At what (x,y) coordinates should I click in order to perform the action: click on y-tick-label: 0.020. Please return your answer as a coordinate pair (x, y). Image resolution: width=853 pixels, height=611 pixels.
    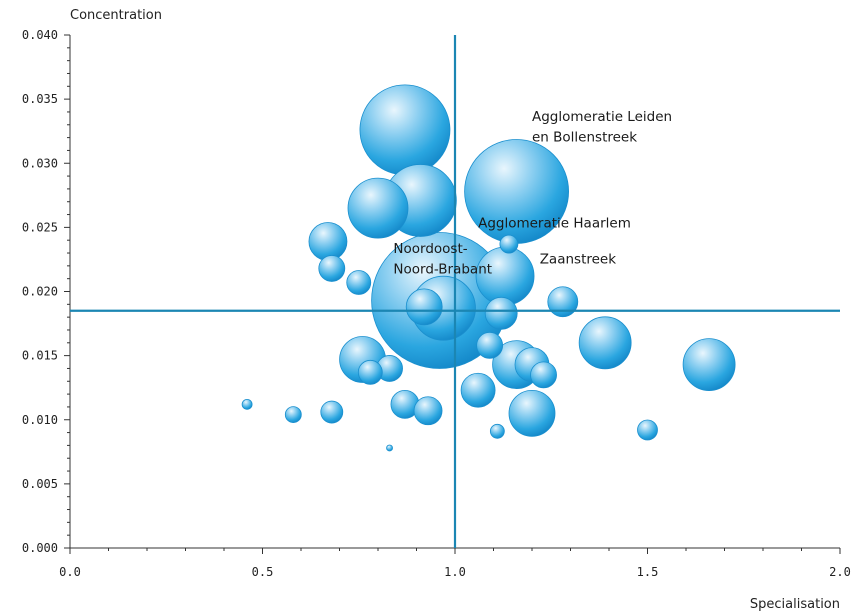
    Looking at the image, I should click on (40, 292).